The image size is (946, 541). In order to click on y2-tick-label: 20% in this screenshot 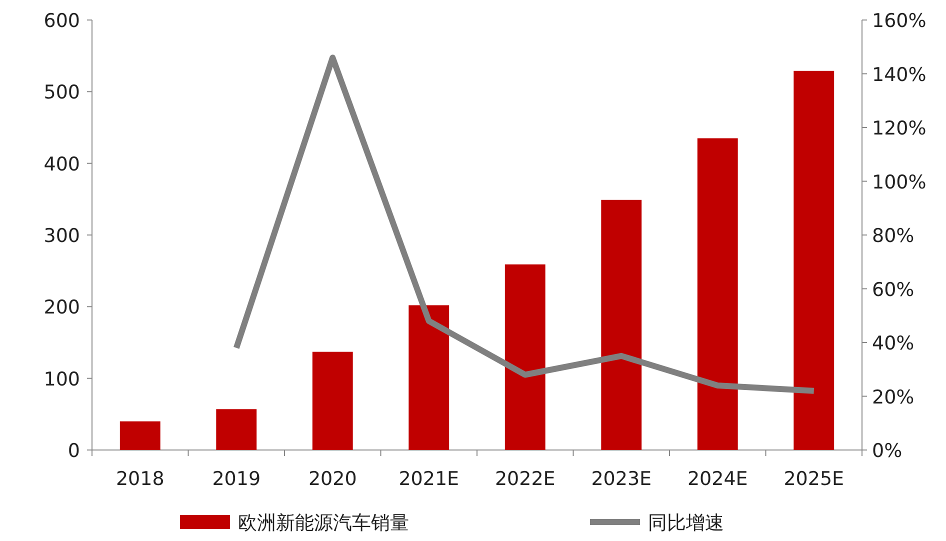, I will do `click(893, 397)`.